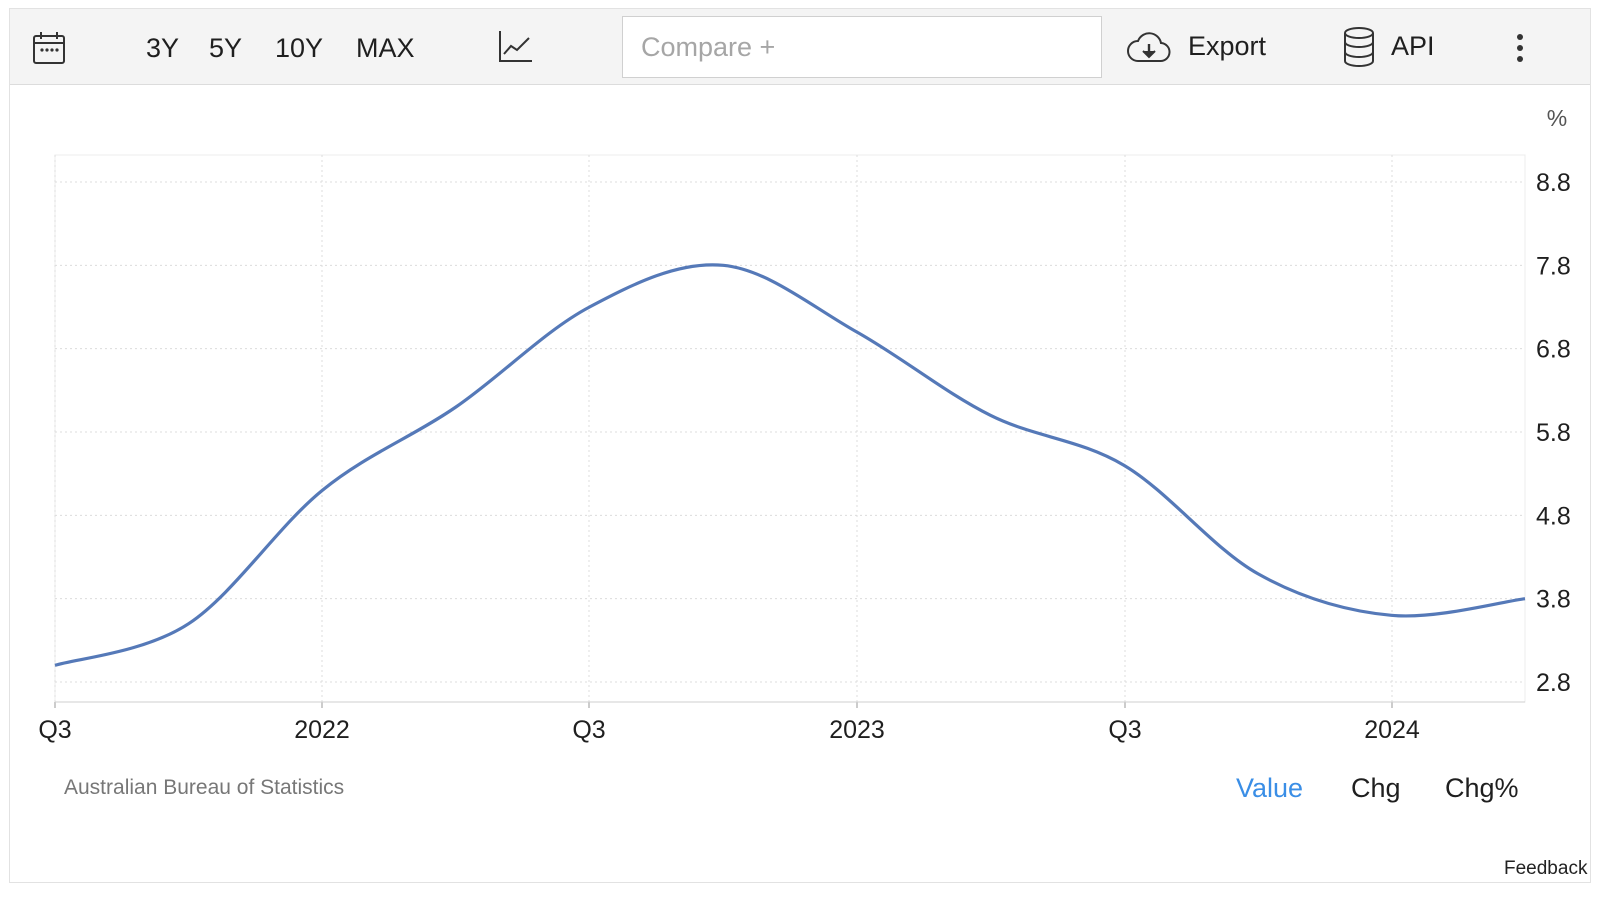 This screenshot has height=898, width=1600. I want to click on range-3y-button: 3Y, so click(163, 48).